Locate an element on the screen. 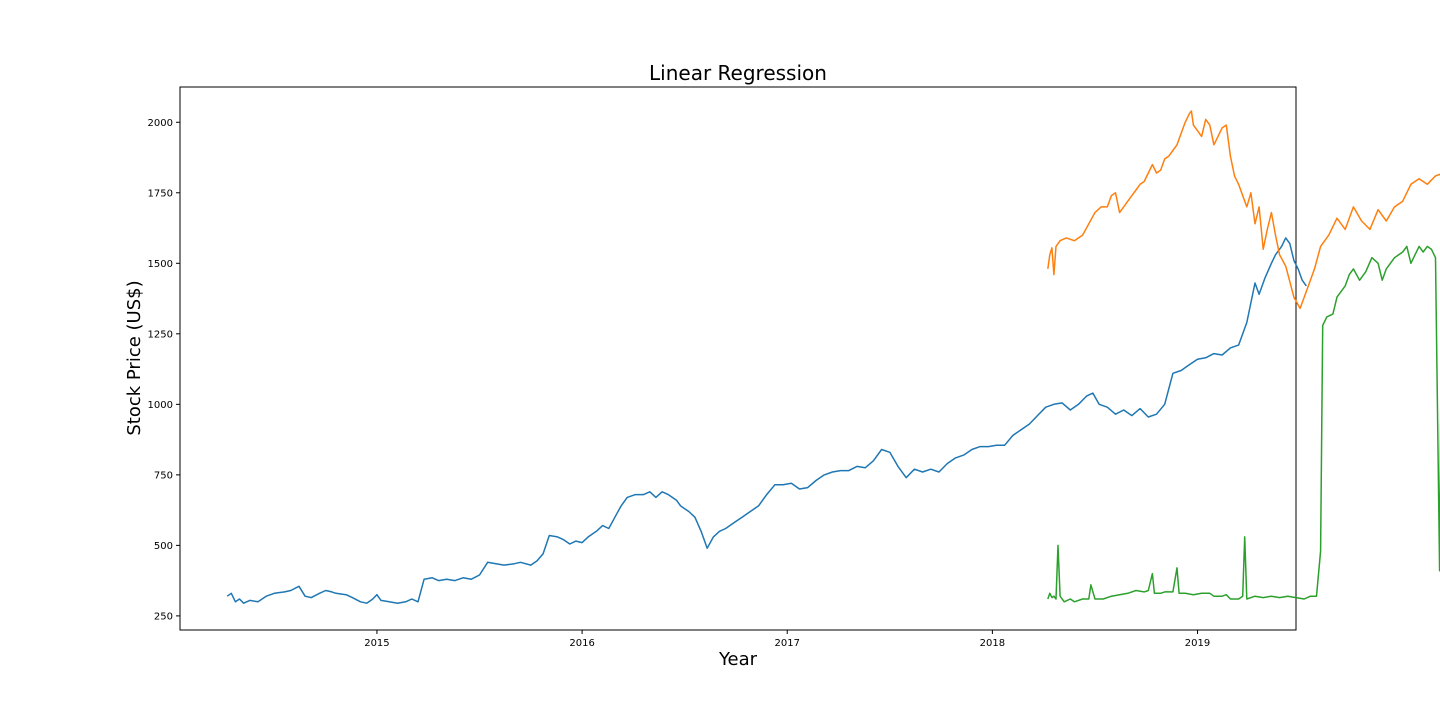 The image size is (1440, 720). y-tick-label: 500 is located at coordinates (163, 546).